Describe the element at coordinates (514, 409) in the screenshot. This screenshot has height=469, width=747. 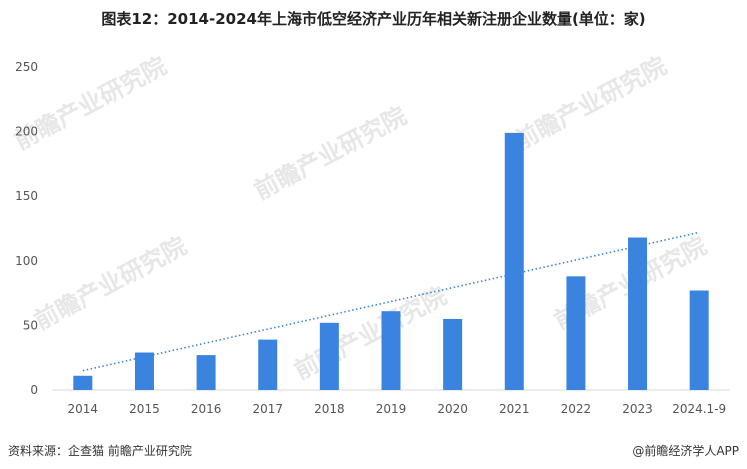
I see `x-tick-label: 2021` at that location.